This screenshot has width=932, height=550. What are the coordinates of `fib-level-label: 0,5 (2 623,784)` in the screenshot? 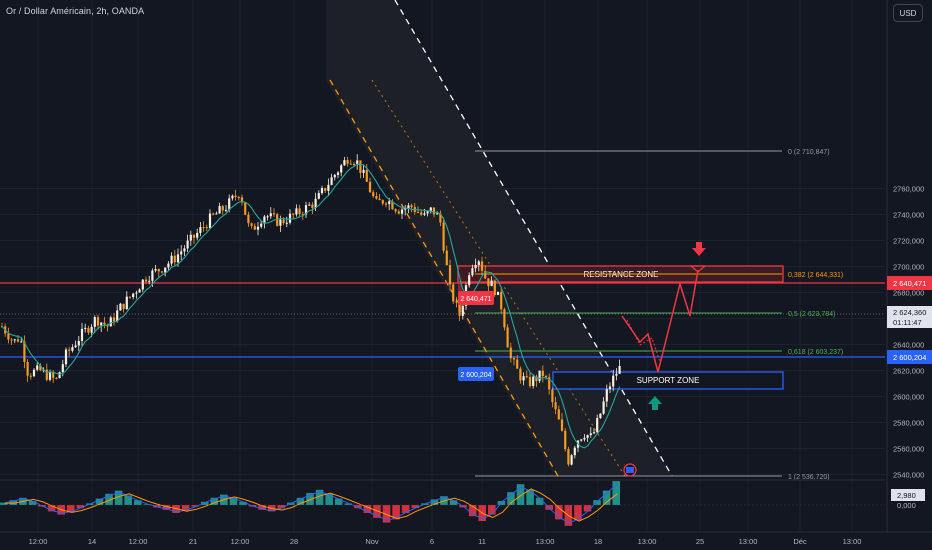 It's located at (811, 314).